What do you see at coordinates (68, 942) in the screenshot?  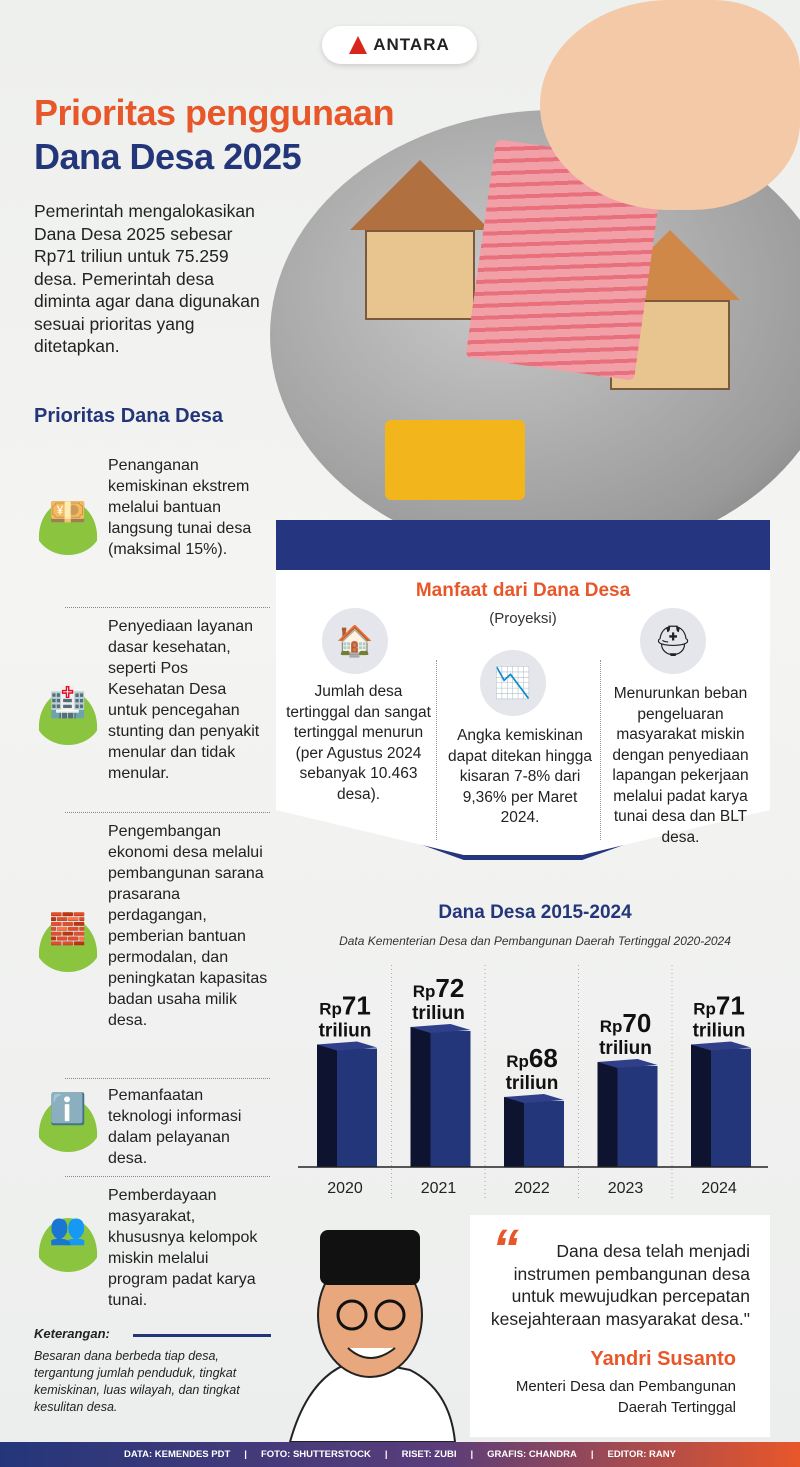 I see `brick-wall-icon: 🧱` at bounding box center [68, 942].